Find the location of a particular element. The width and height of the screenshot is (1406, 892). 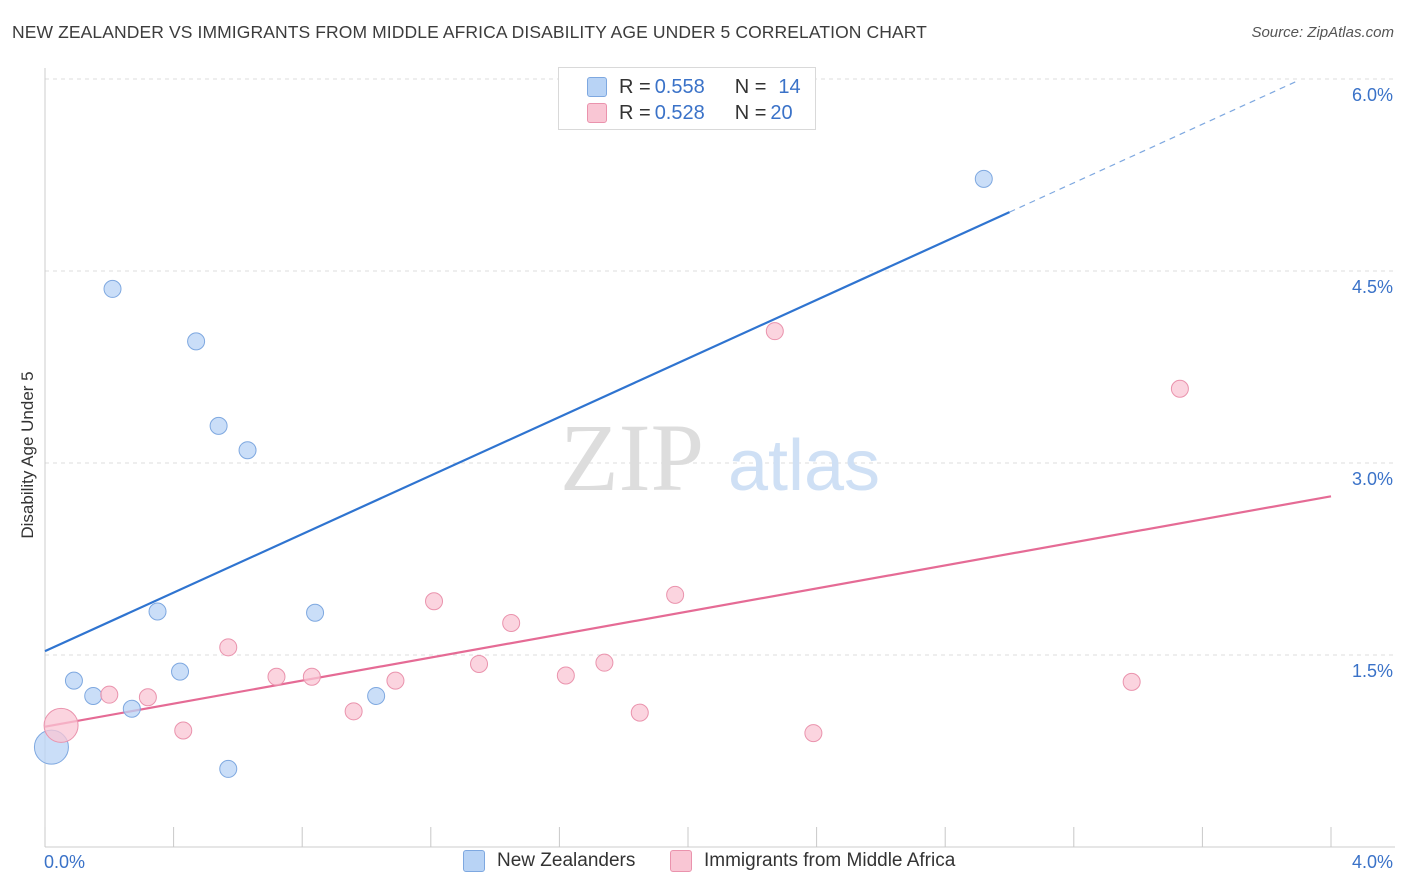

watermark-atlas: atlas is located at coordinates (804, 466).